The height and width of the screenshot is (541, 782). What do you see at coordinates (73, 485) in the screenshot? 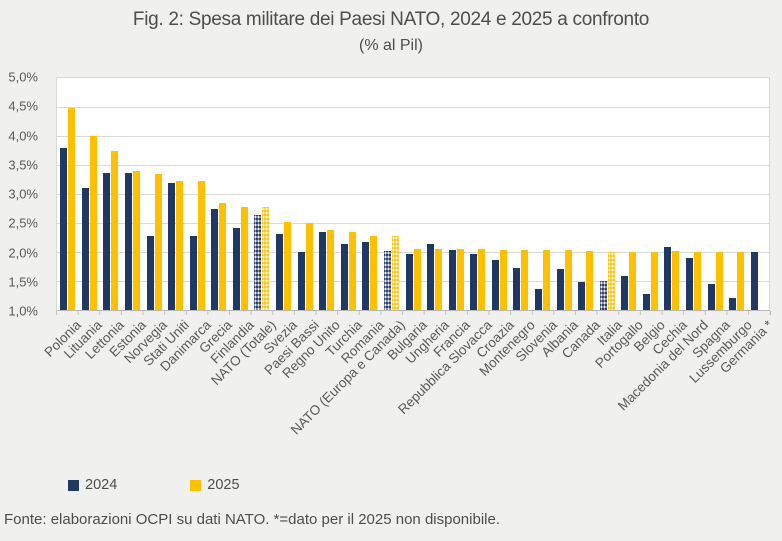
I see `legend-swatch-2024` at bounding box center [73, 485].